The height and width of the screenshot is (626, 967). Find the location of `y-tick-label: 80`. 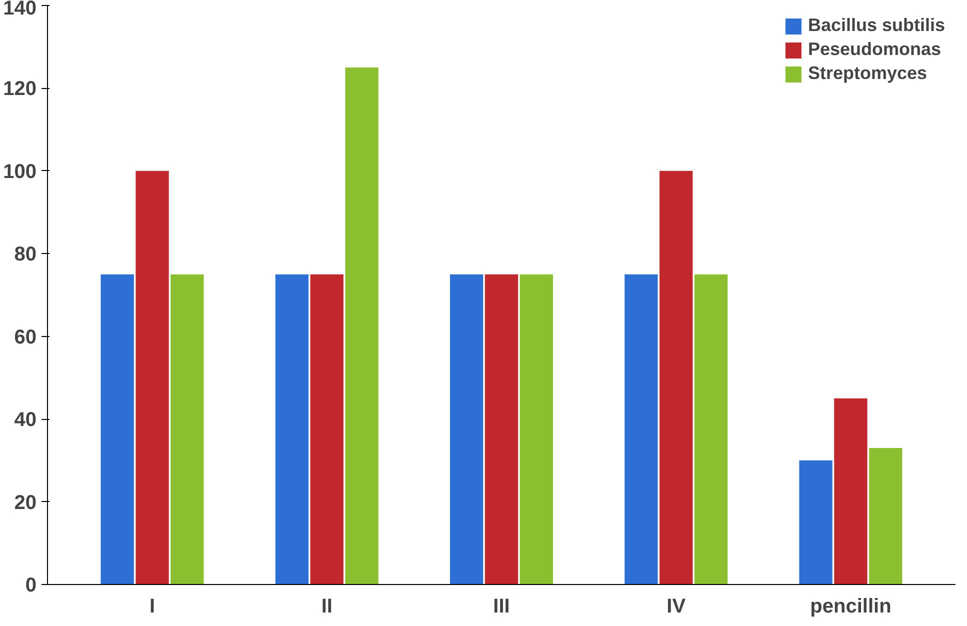

y-tick-label: 80 is located at coordinates (25, 255).